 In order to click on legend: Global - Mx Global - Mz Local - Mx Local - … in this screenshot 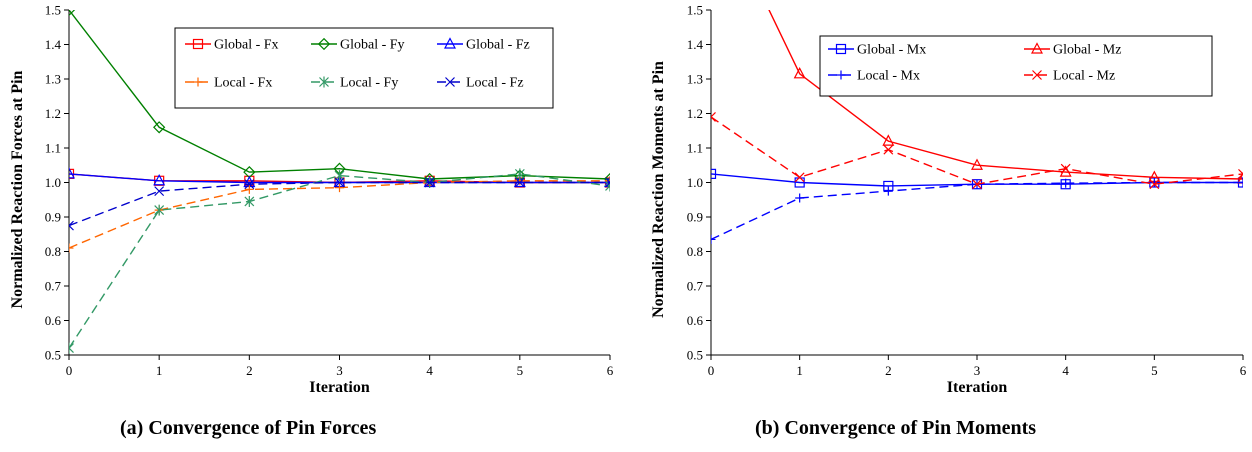, I will do `click(1016, 66)`.